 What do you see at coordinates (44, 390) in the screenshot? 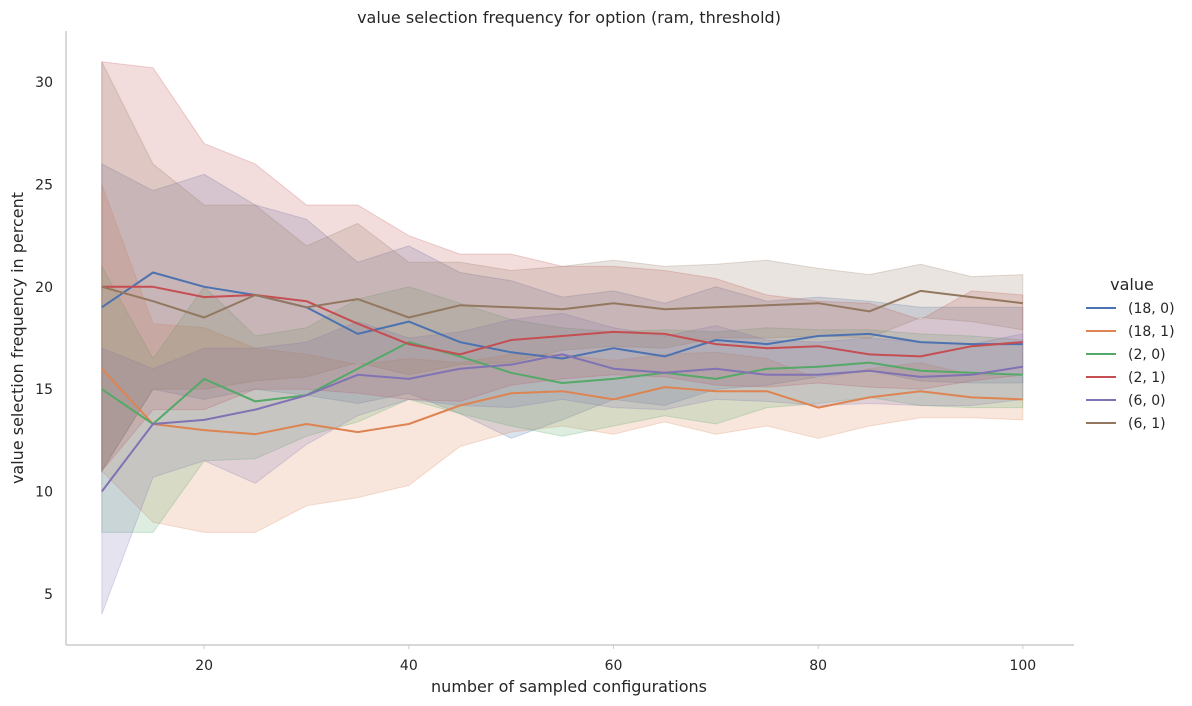
I see `y-tick-label: 15` at bounding box center [44, 390].